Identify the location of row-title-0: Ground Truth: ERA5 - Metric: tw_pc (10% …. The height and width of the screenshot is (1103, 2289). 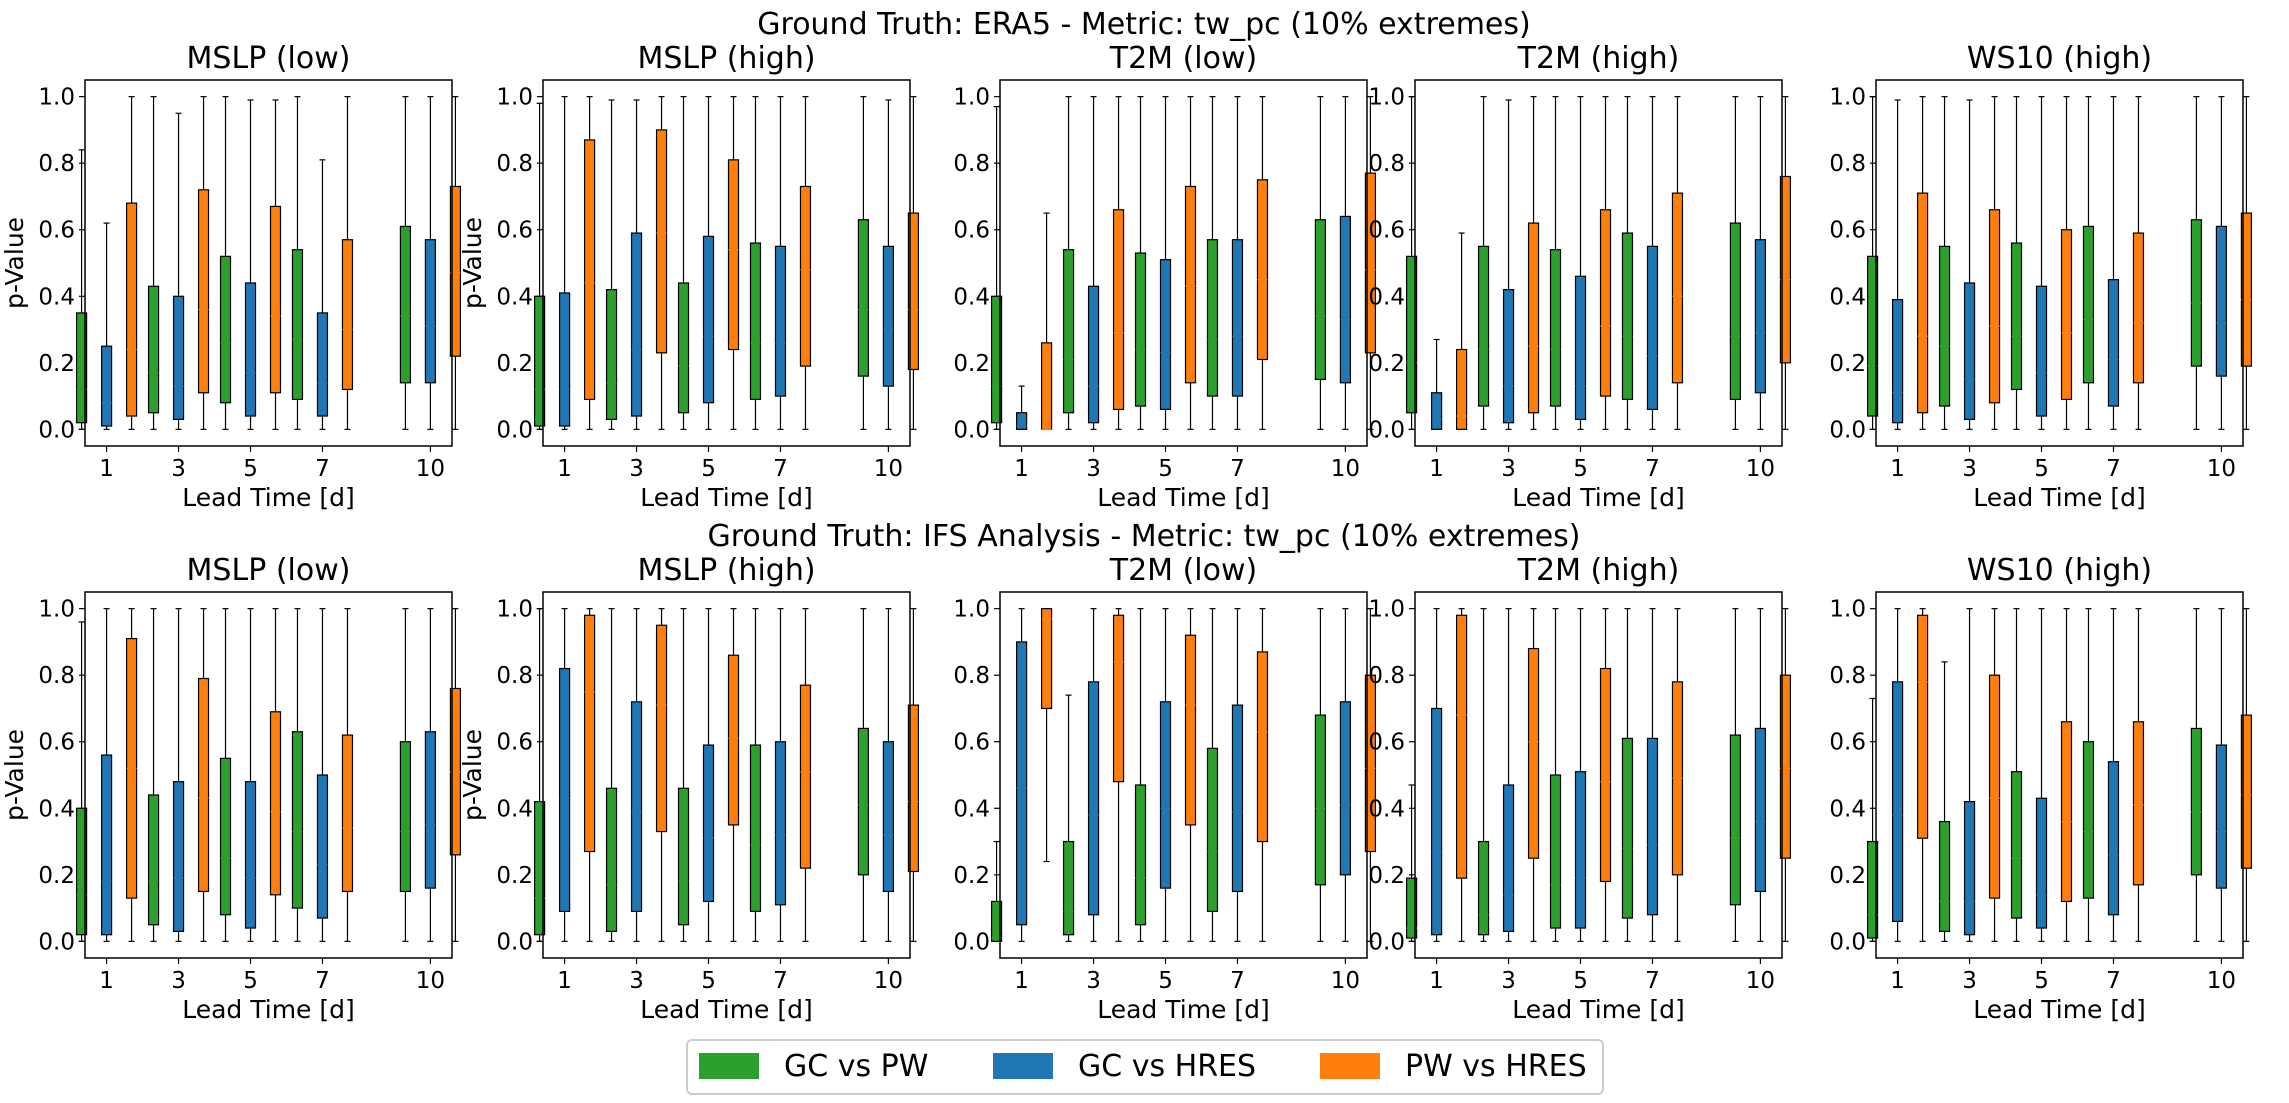
(1143, 24).